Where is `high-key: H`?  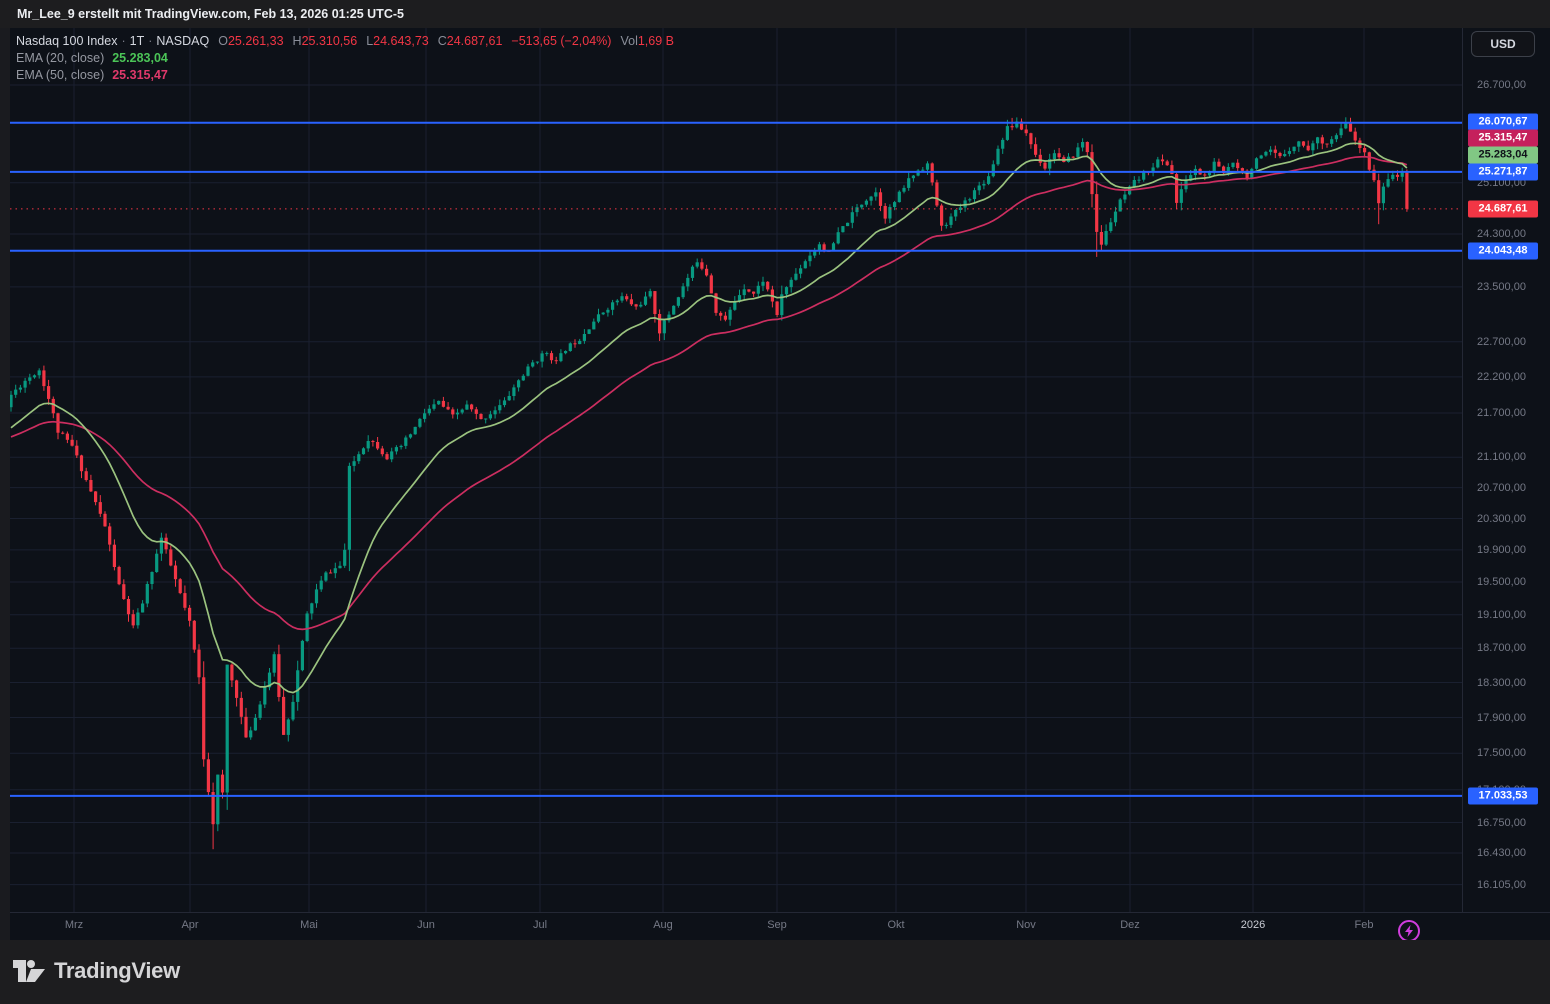
high-key: H is located at coordinates (297, 41).